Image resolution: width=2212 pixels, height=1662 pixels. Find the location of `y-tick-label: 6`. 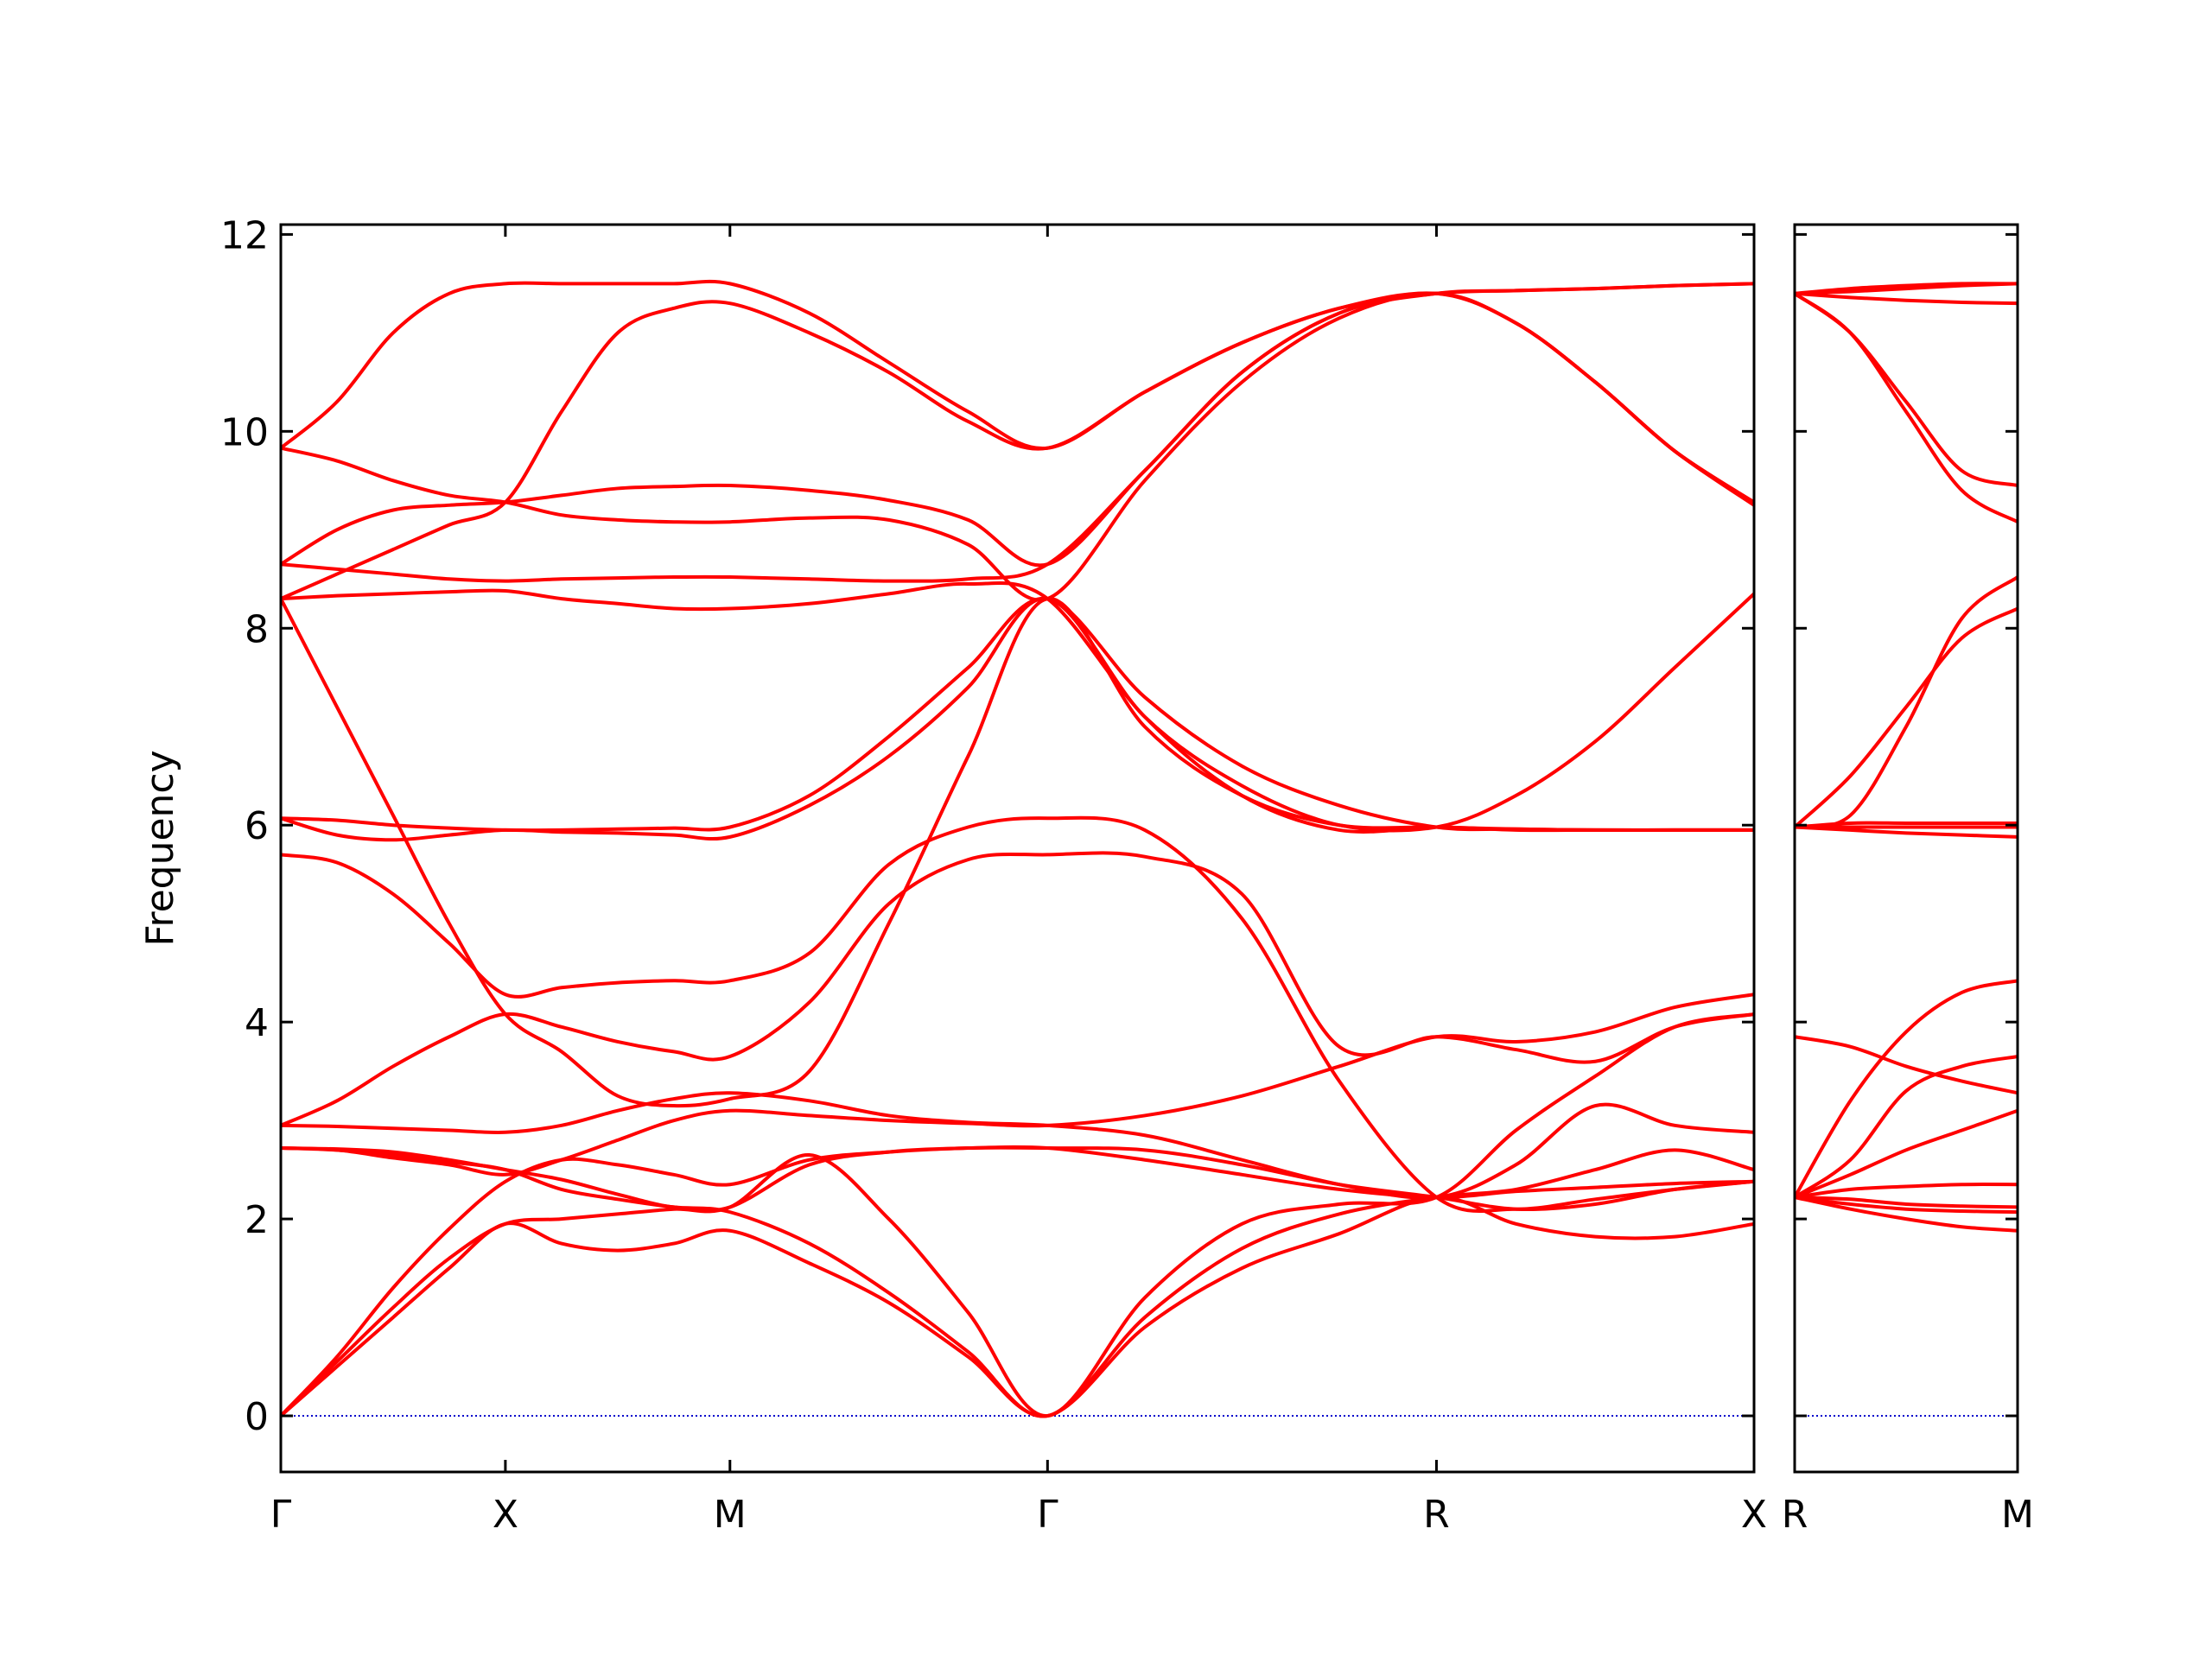

y-tick-label: 6 is located at coordinates (257, 826).